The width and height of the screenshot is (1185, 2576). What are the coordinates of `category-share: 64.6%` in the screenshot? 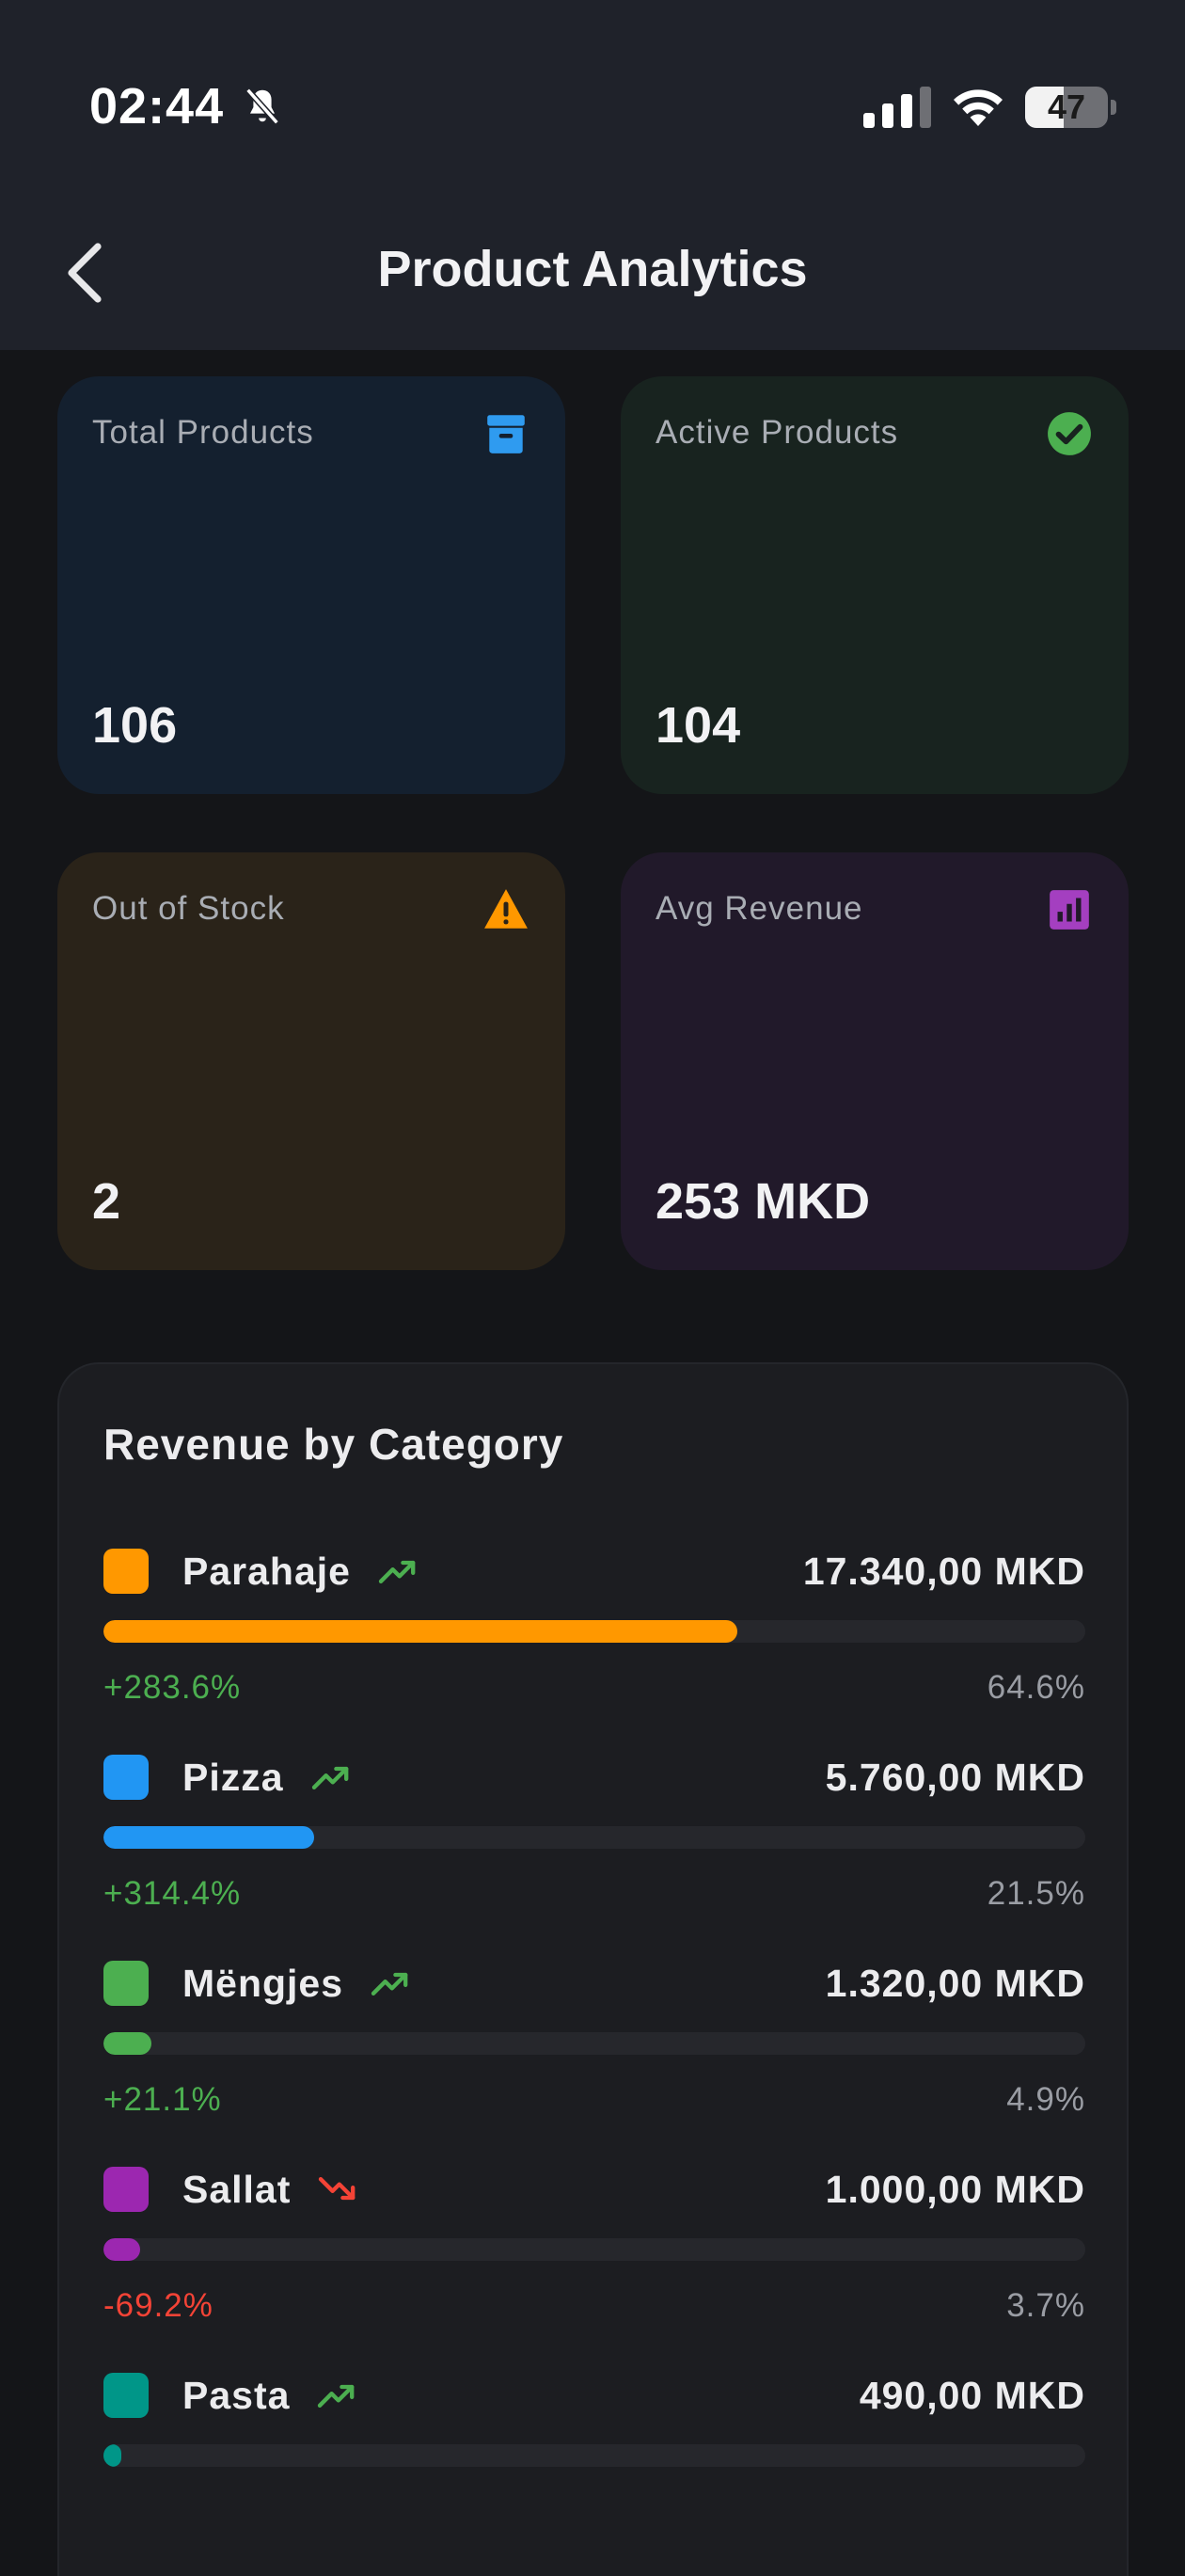 It's located at (1036, 1687).